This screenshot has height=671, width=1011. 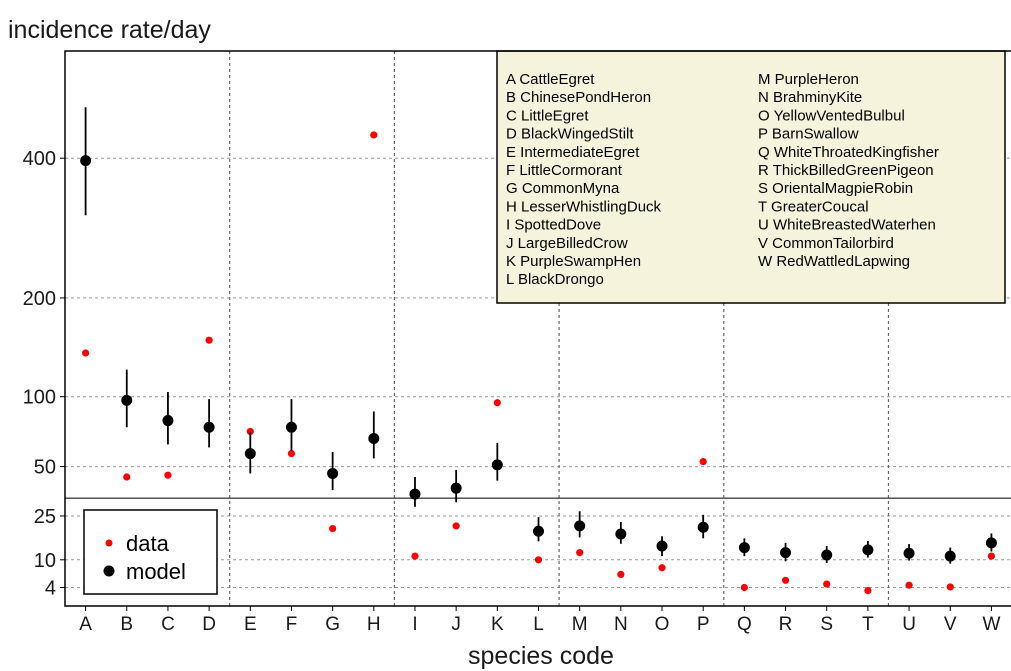 I want to click on data-point-V, so click(x=950, y=587).